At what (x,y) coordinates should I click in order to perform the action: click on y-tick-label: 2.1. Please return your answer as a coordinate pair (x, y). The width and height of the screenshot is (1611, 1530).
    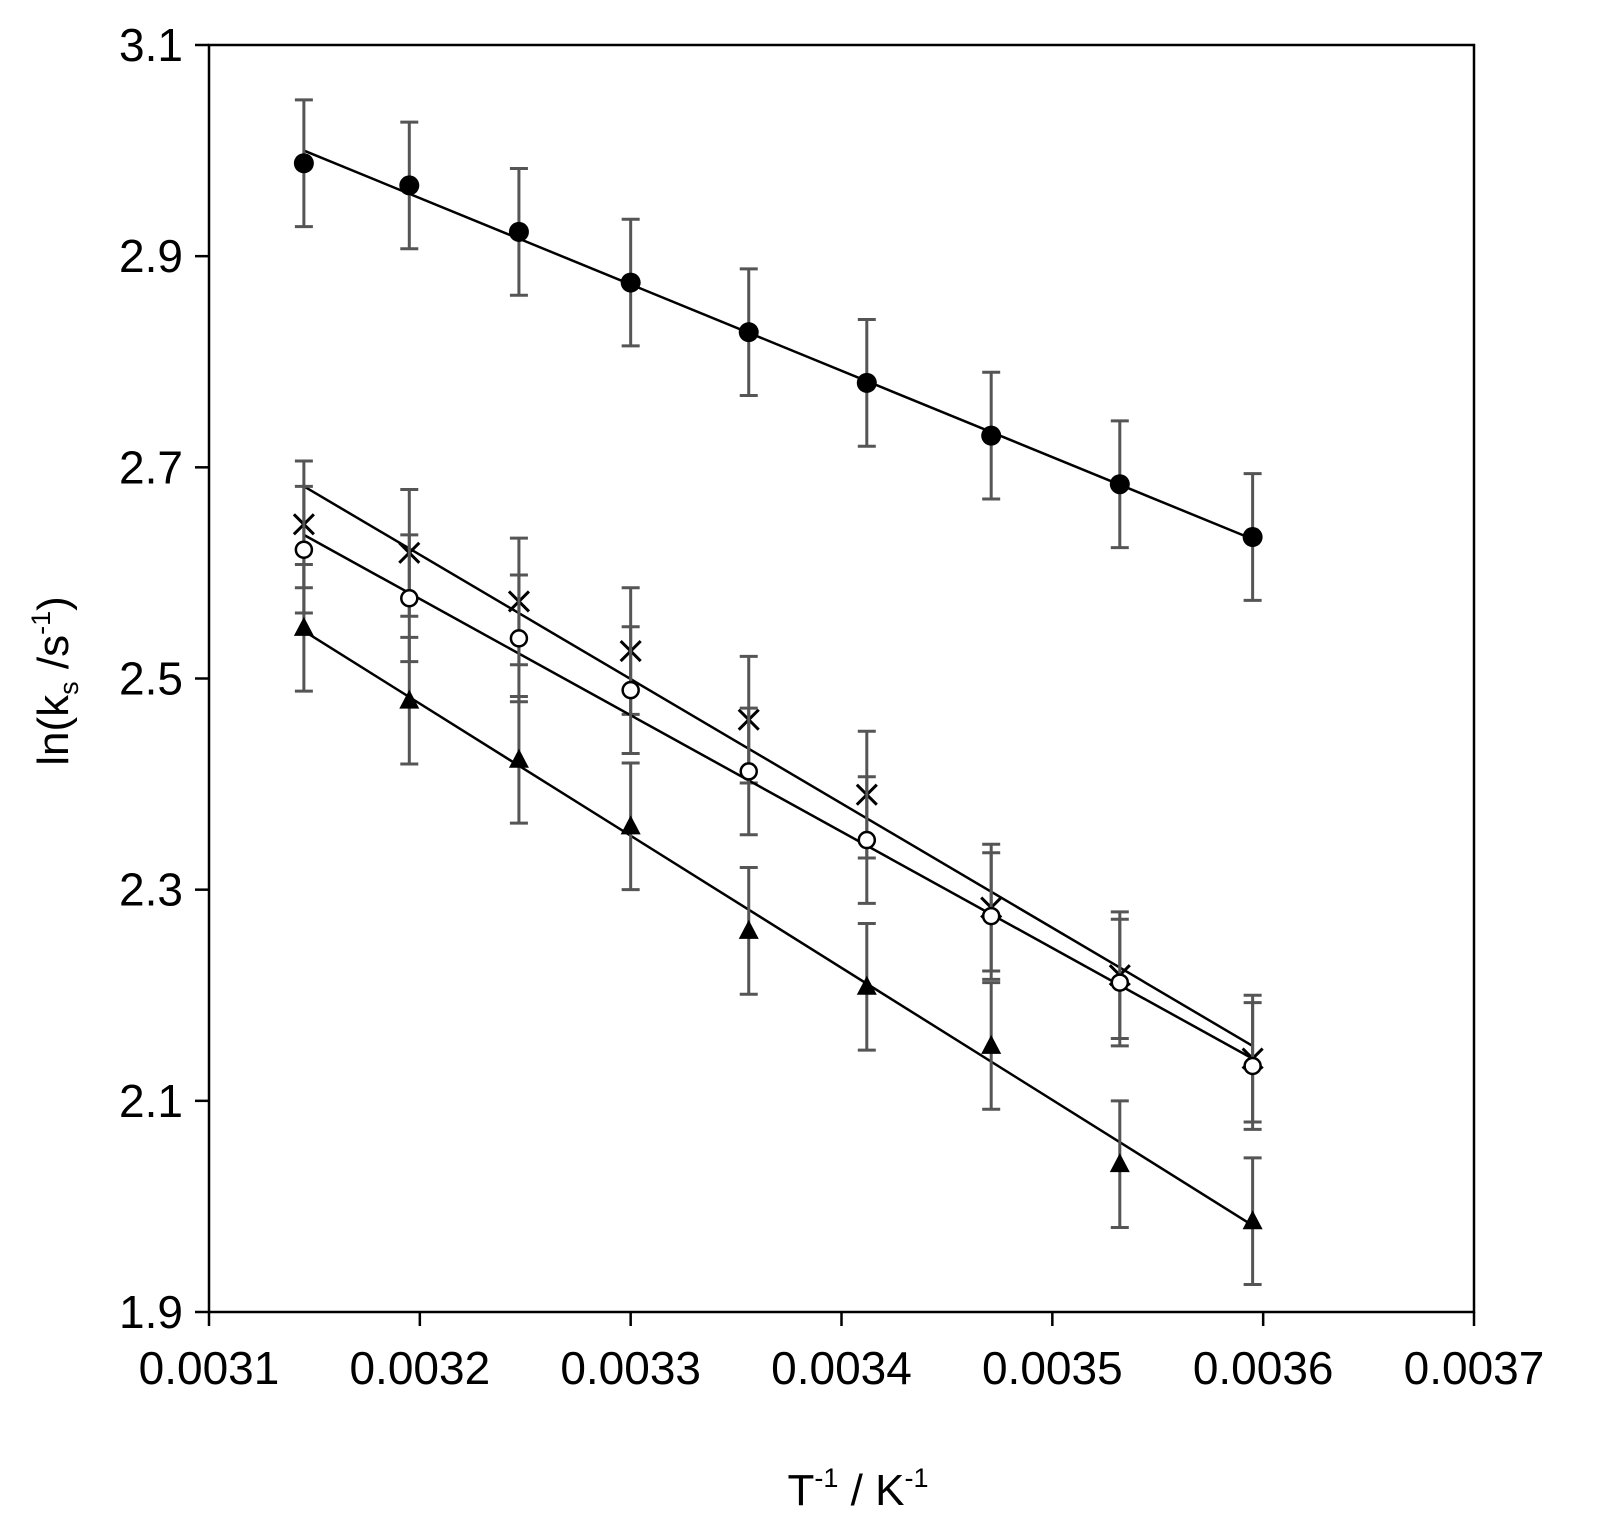
    Looking at the image, I should click on (151, 1101).